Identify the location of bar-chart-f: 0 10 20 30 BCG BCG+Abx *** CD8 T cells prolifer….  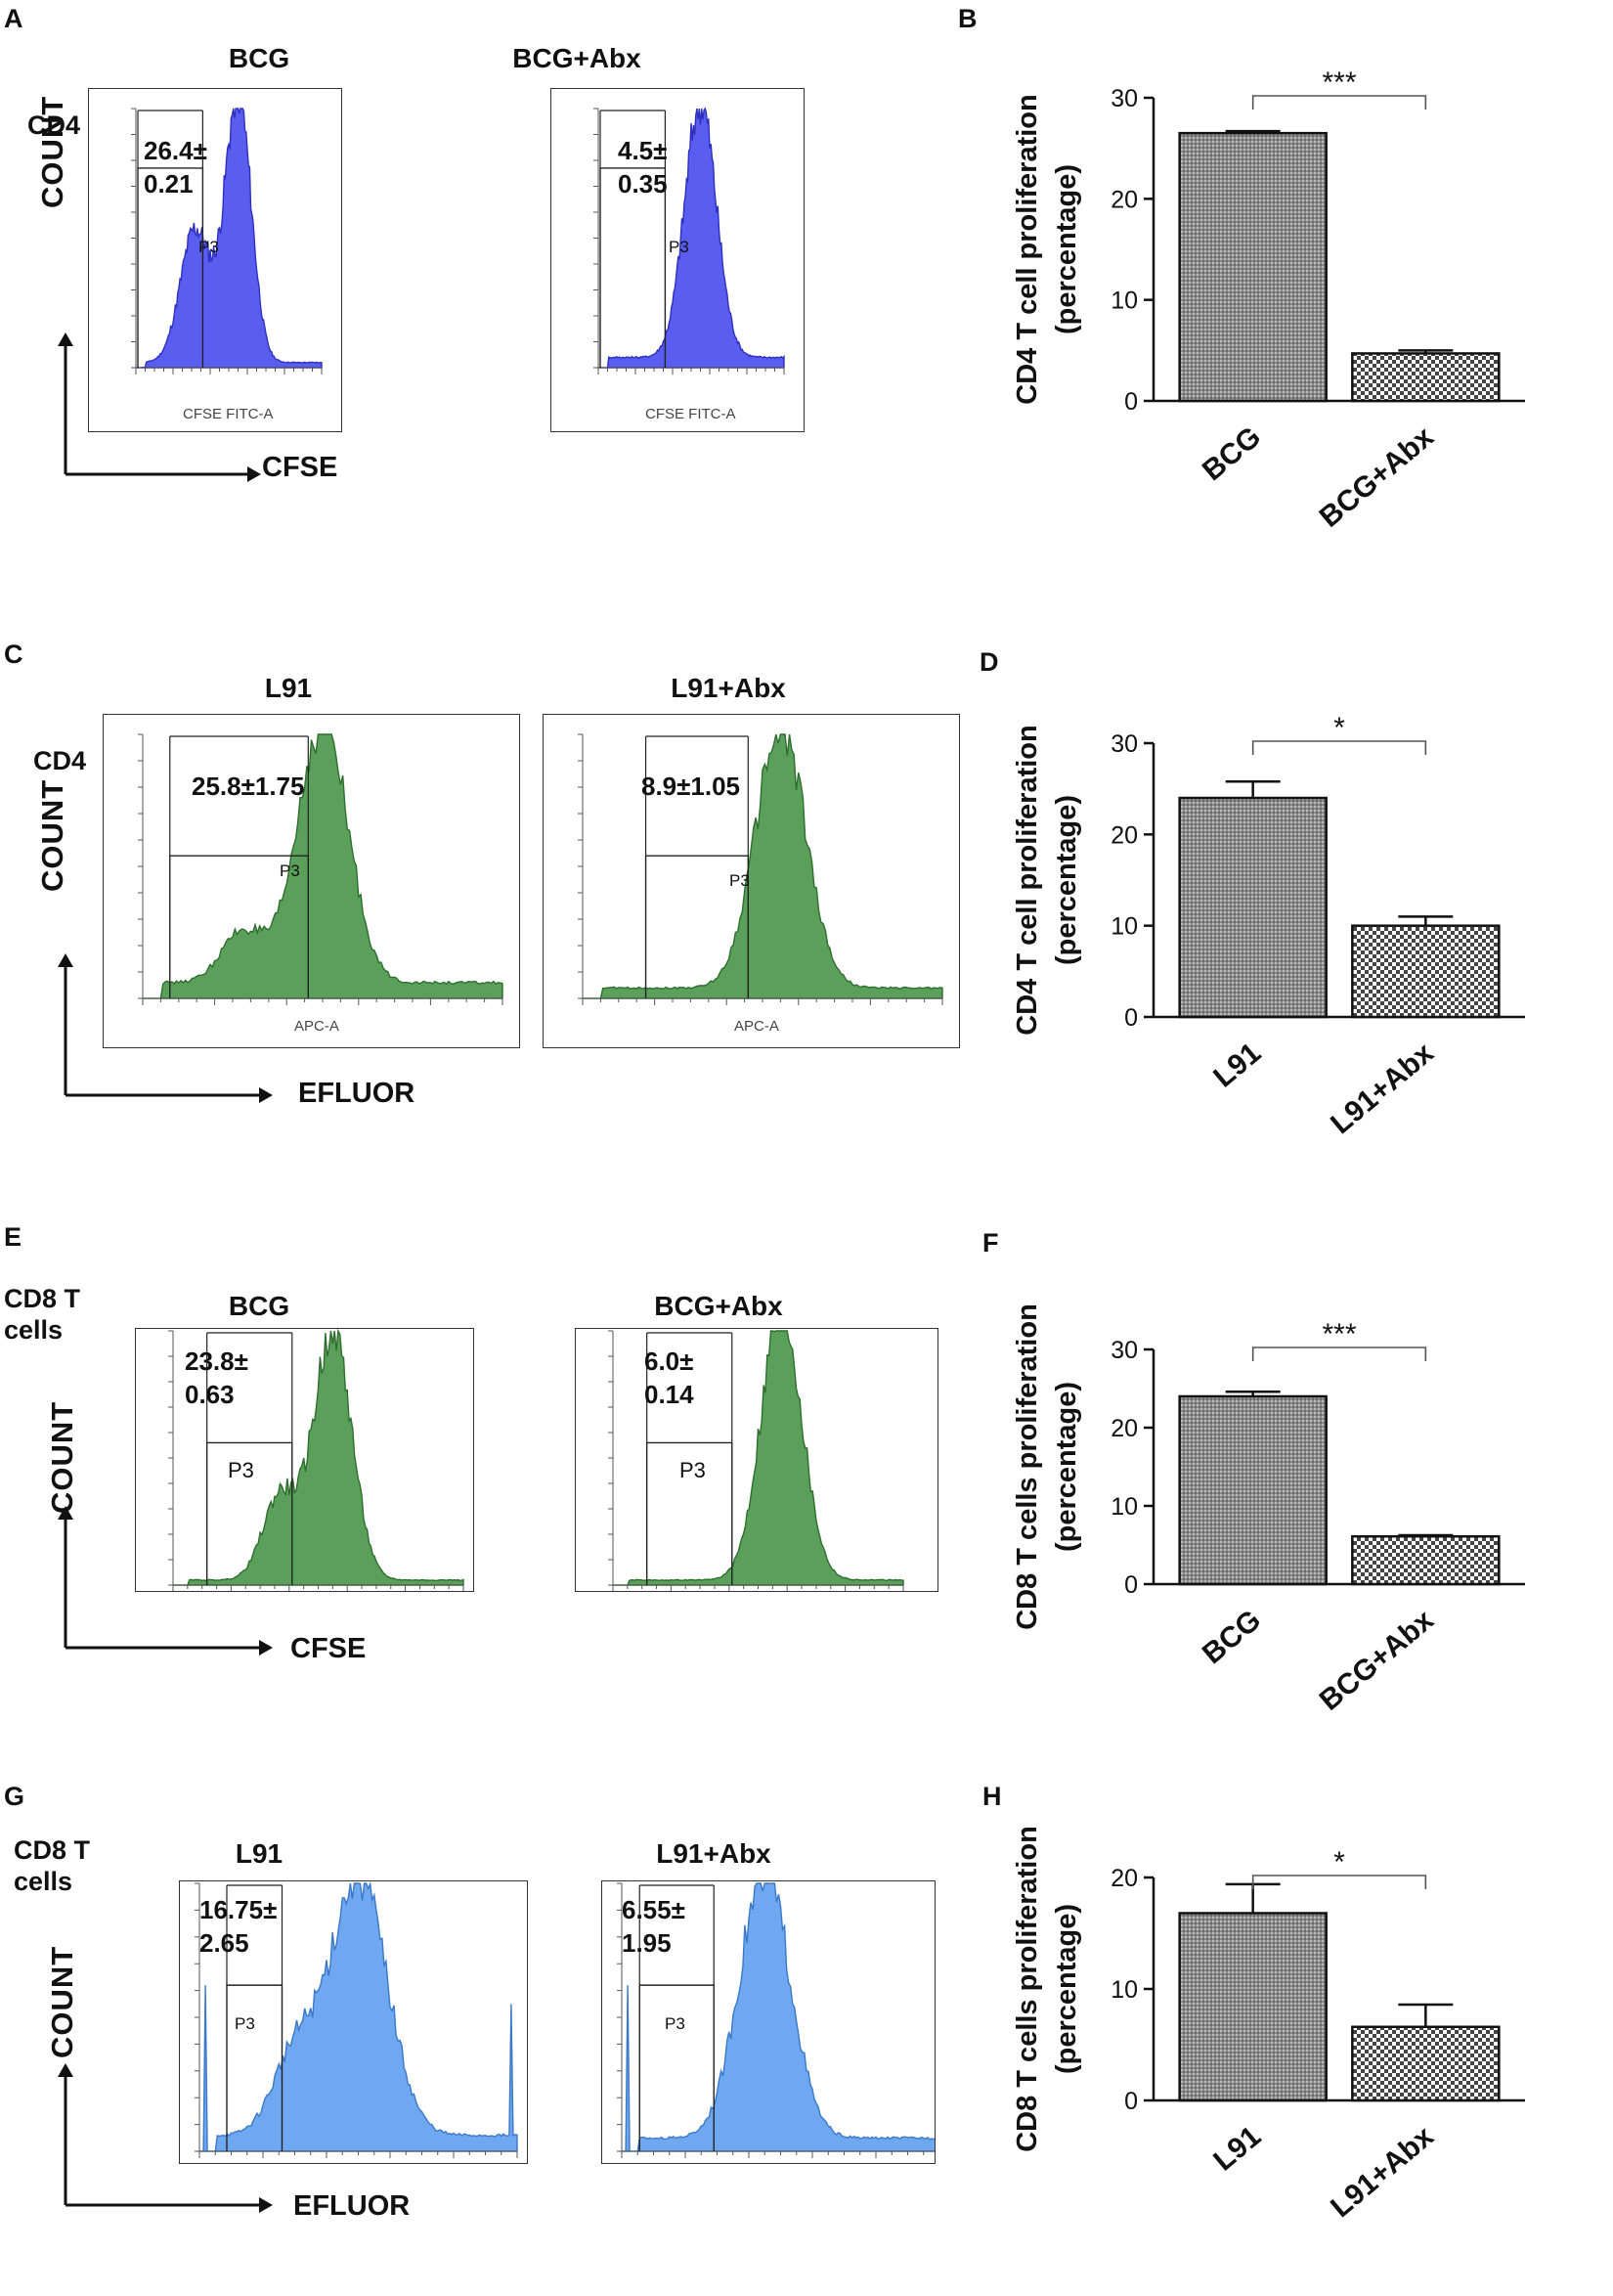
(1268, 1510).